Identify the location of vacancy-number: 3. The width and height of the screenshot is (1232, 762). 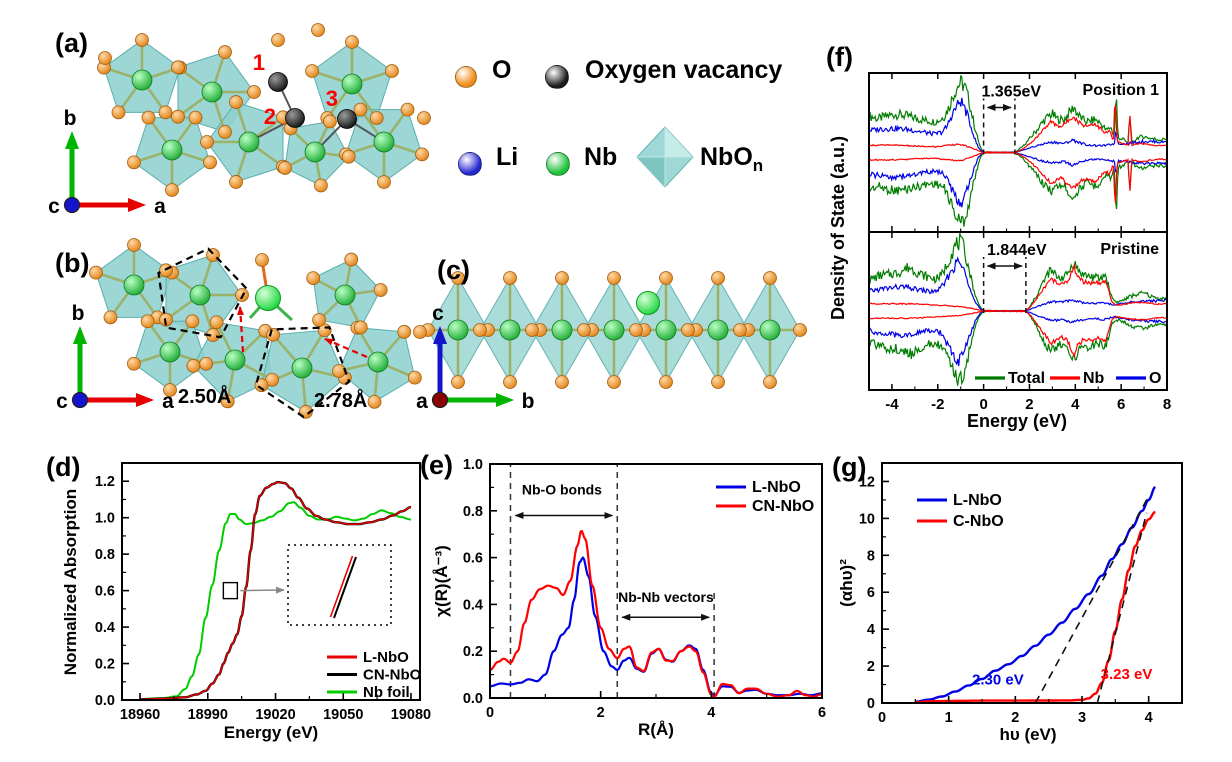
(332, 98).